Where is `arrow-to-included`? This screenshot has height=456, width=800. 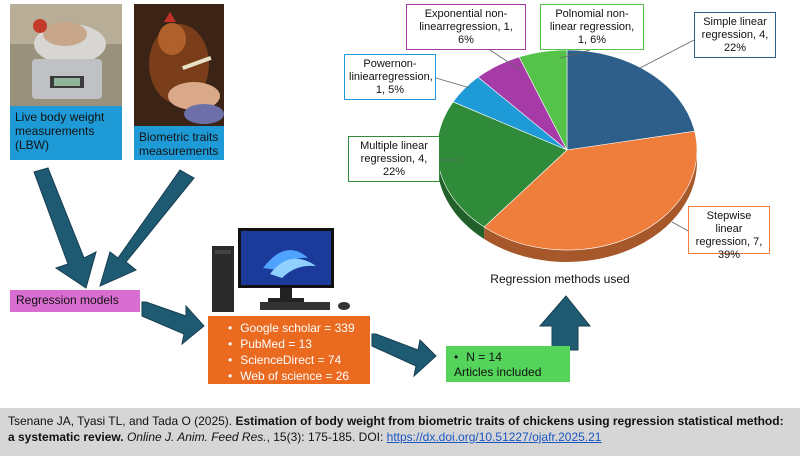
arrow-to-included is located at coordinates (404, 355).